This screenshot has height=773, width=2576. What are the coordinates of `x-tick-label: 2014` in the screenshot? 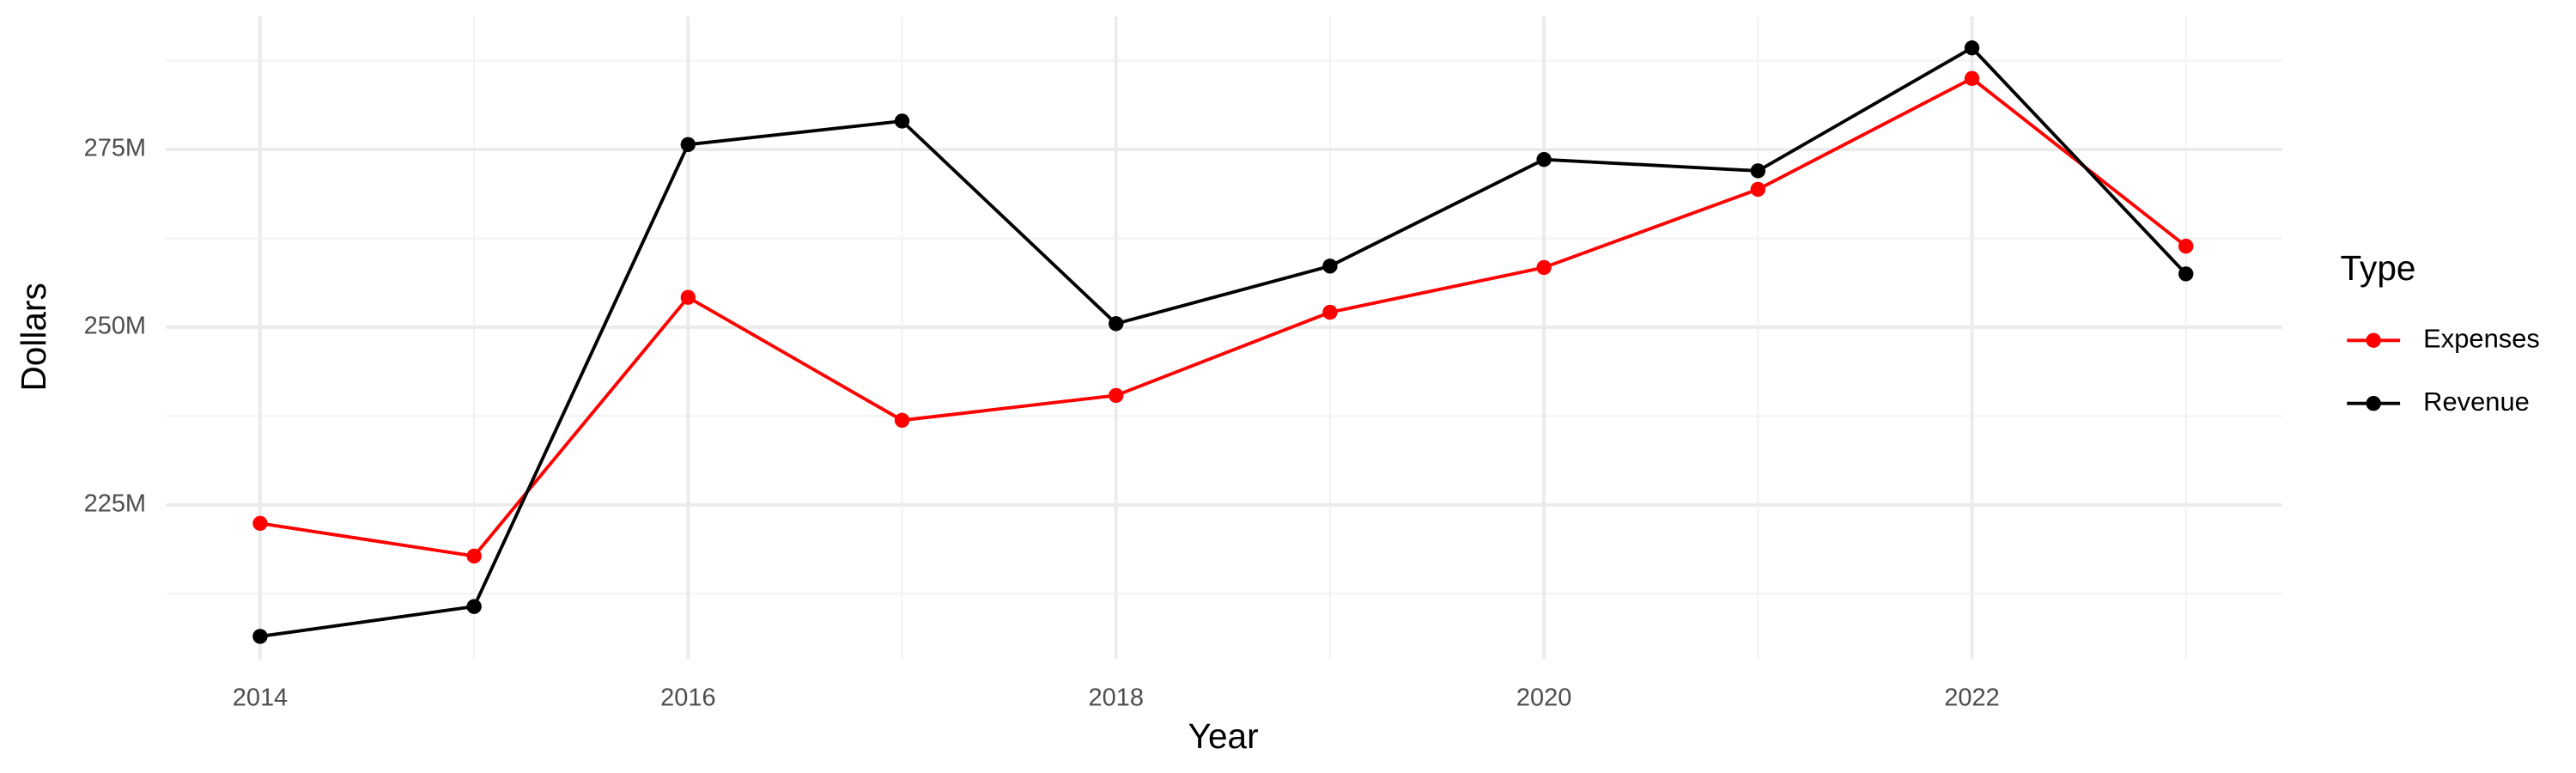 It's located at (260, 697).